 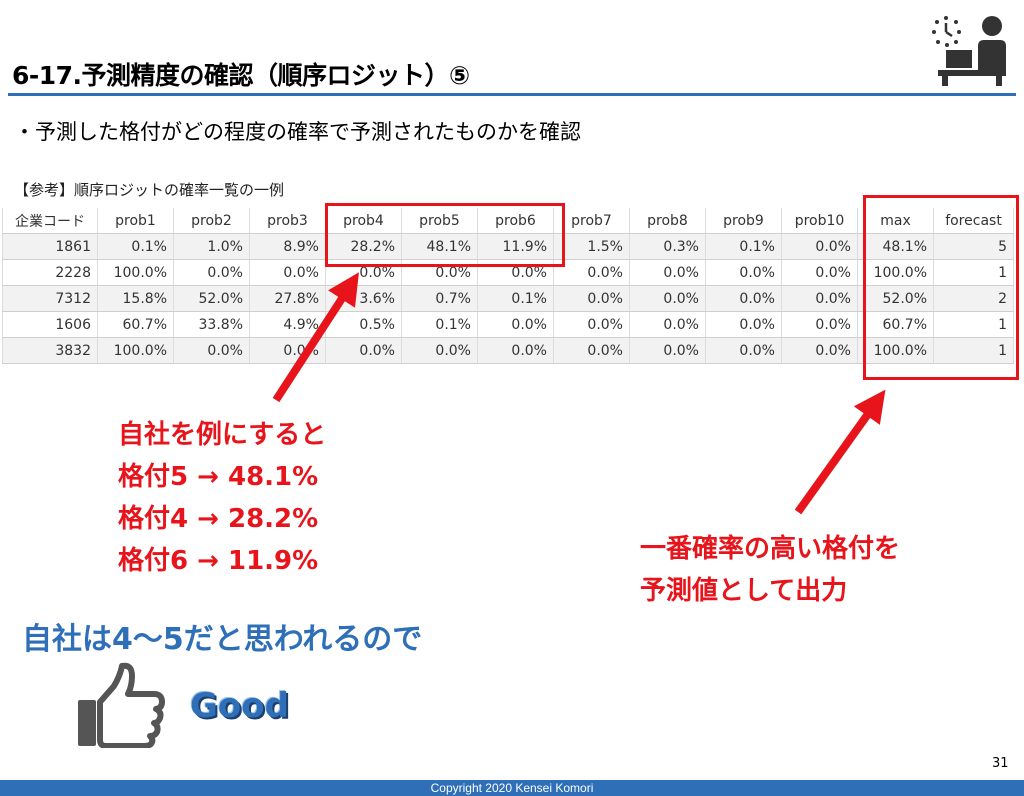 I want to click on column-header: prob10, so click(x=819, y=221).